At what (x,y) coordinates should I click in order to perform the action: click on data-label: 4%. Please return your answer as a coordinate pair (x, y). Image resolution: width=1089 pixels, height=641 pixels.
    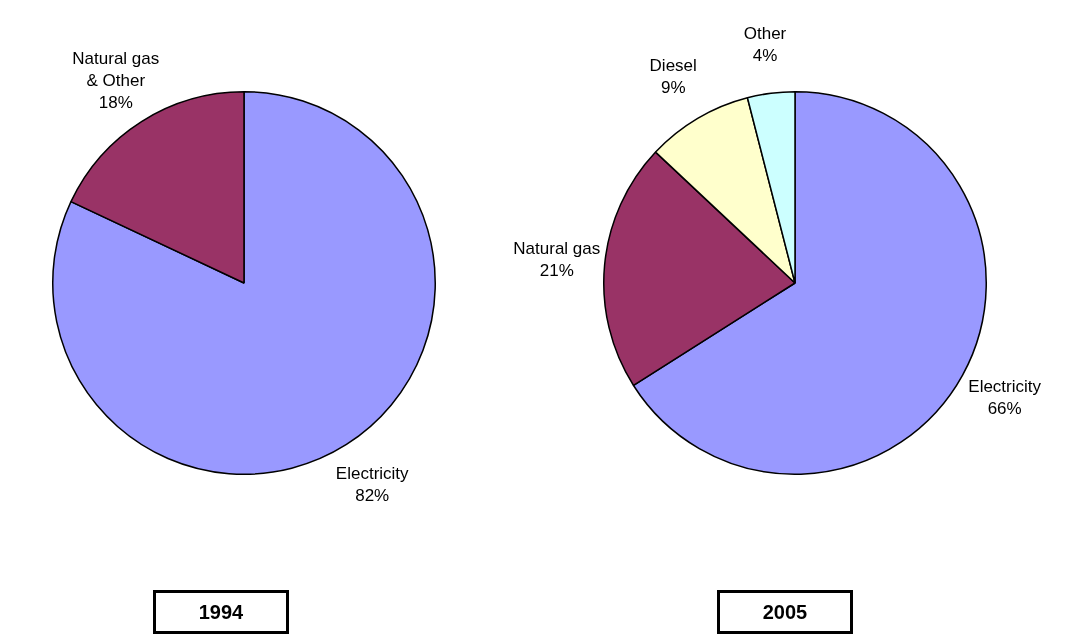
    Looking at the image, I should click on (765, 56).